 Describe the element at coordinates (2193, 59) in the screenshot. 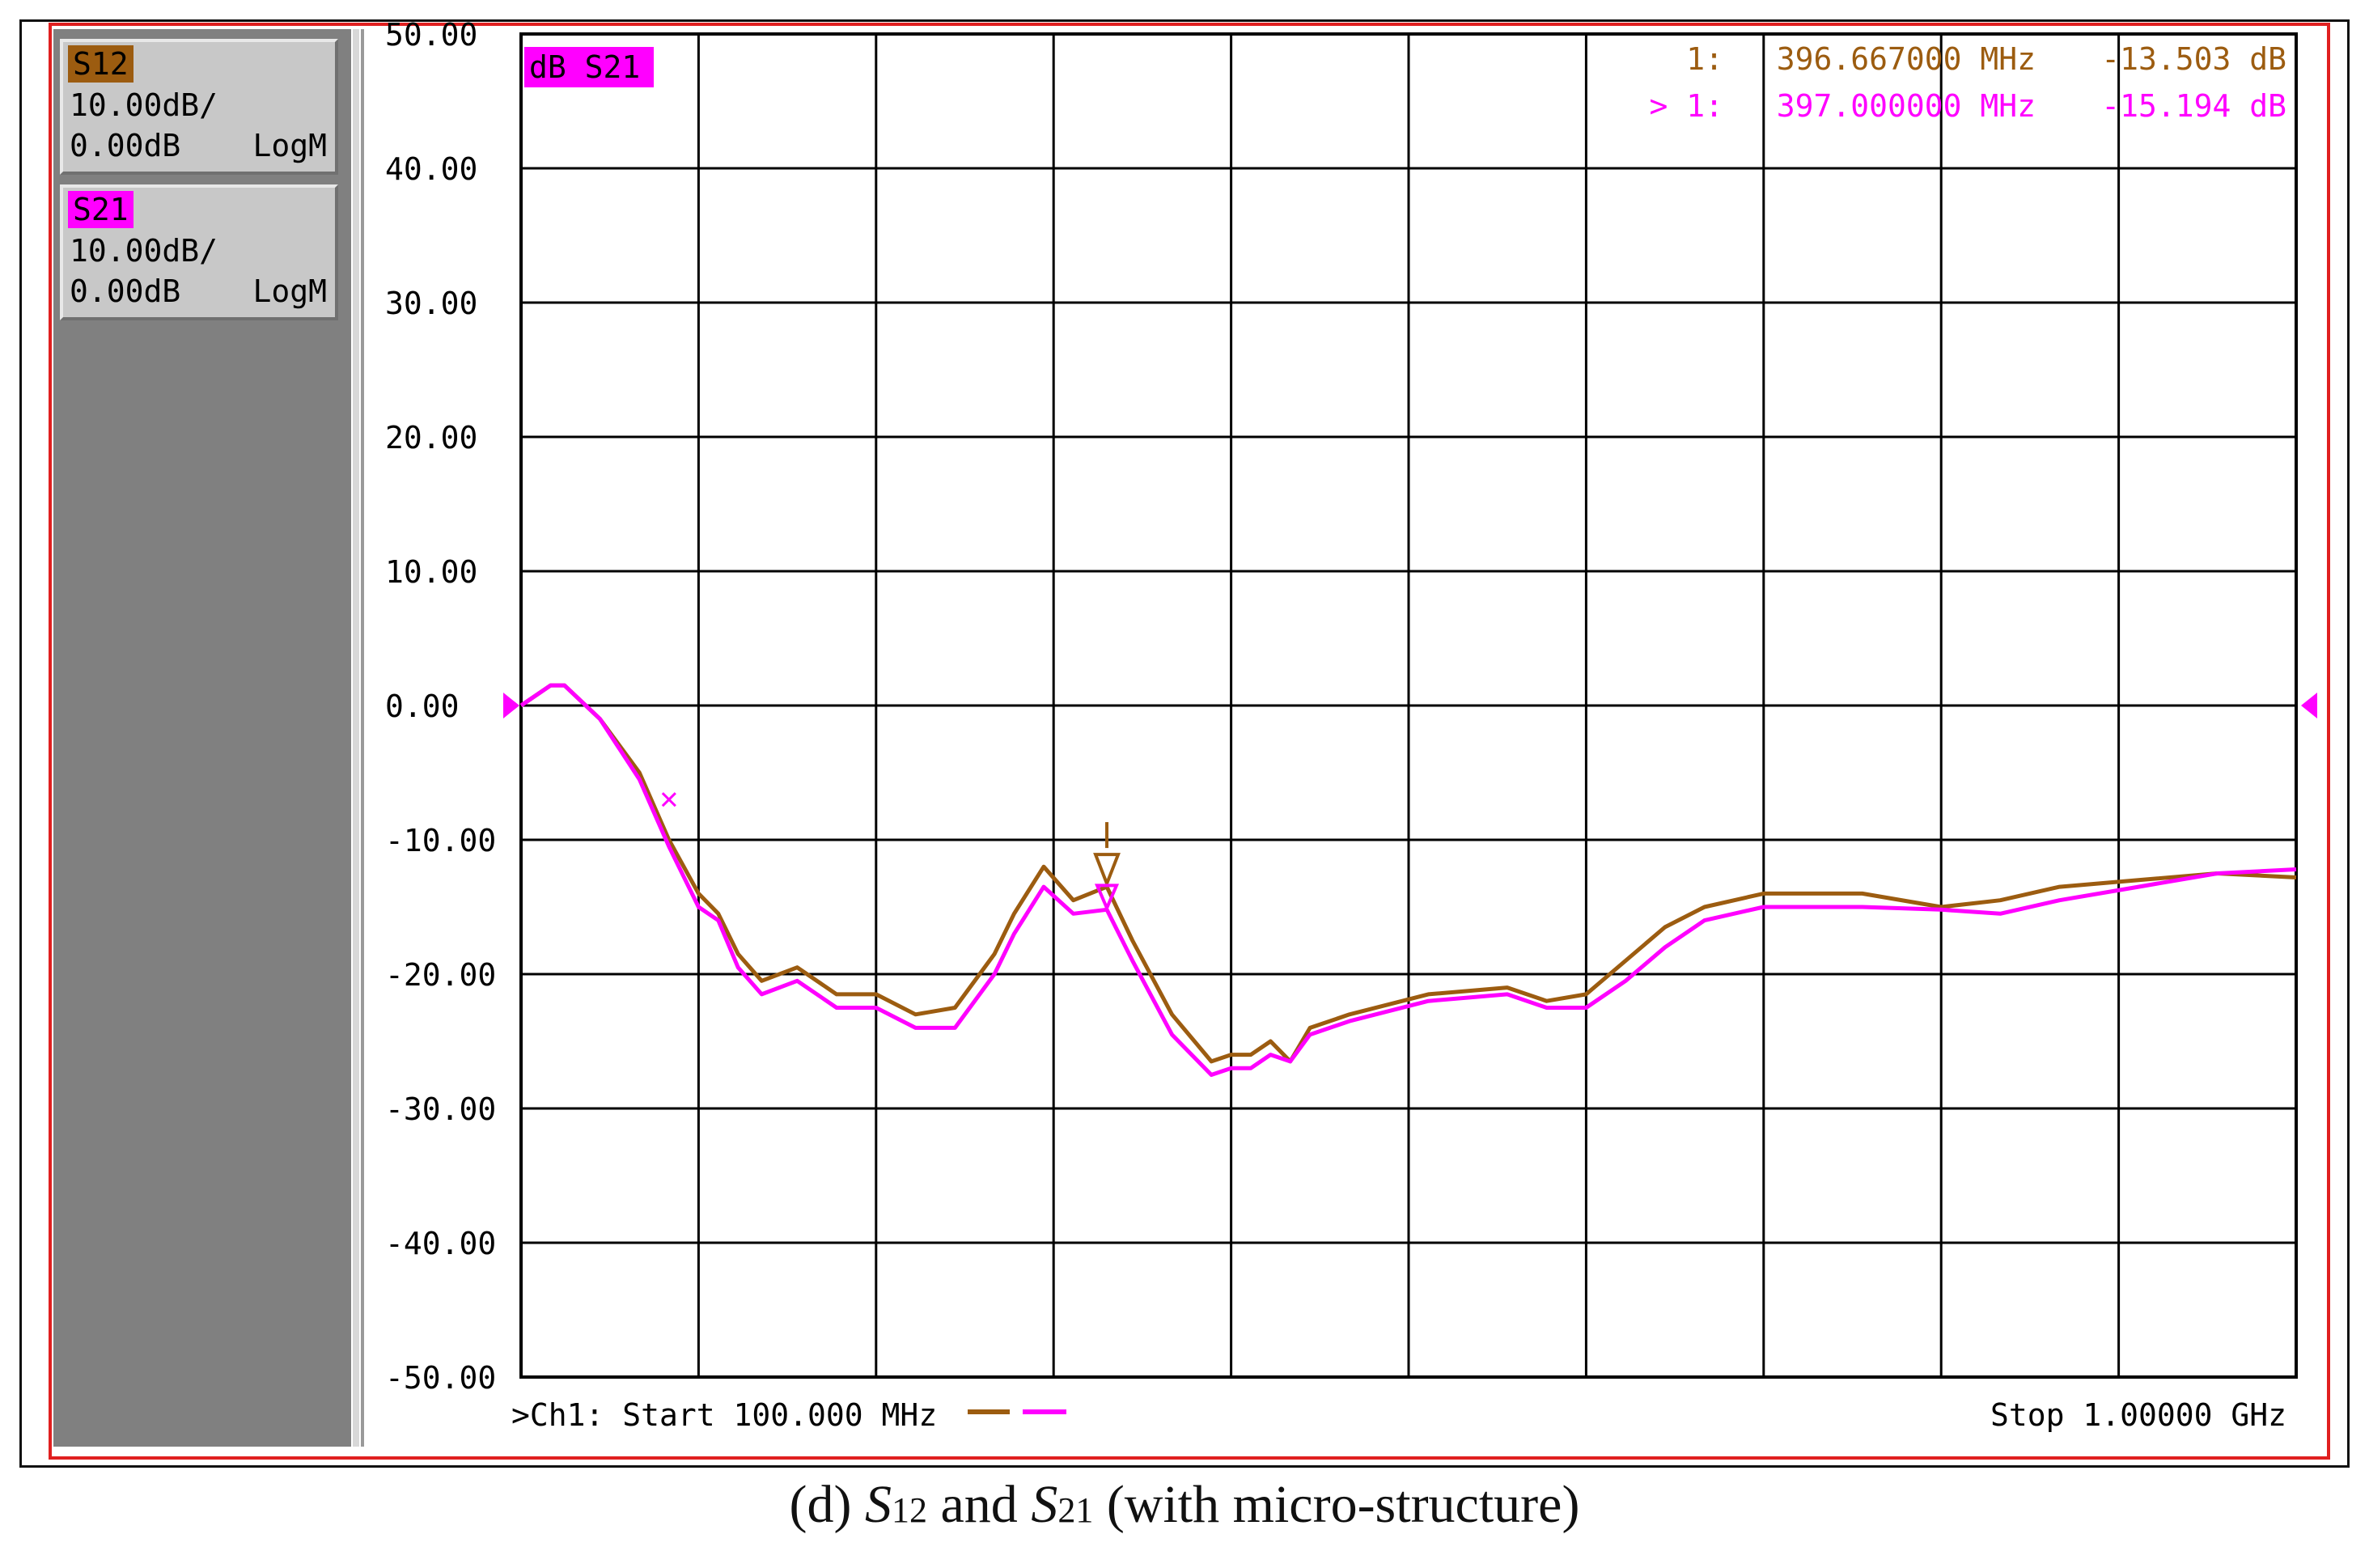

I see `marker1-value-s12: -13.503 dB` at that location.